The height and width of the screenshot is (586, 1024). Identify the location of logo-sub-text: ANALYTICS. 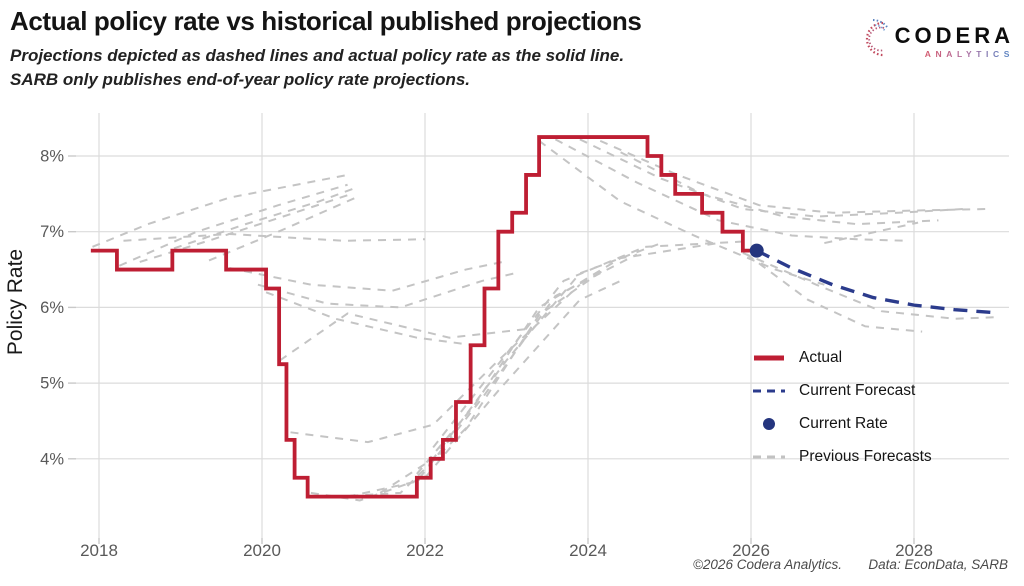
(969, 53).